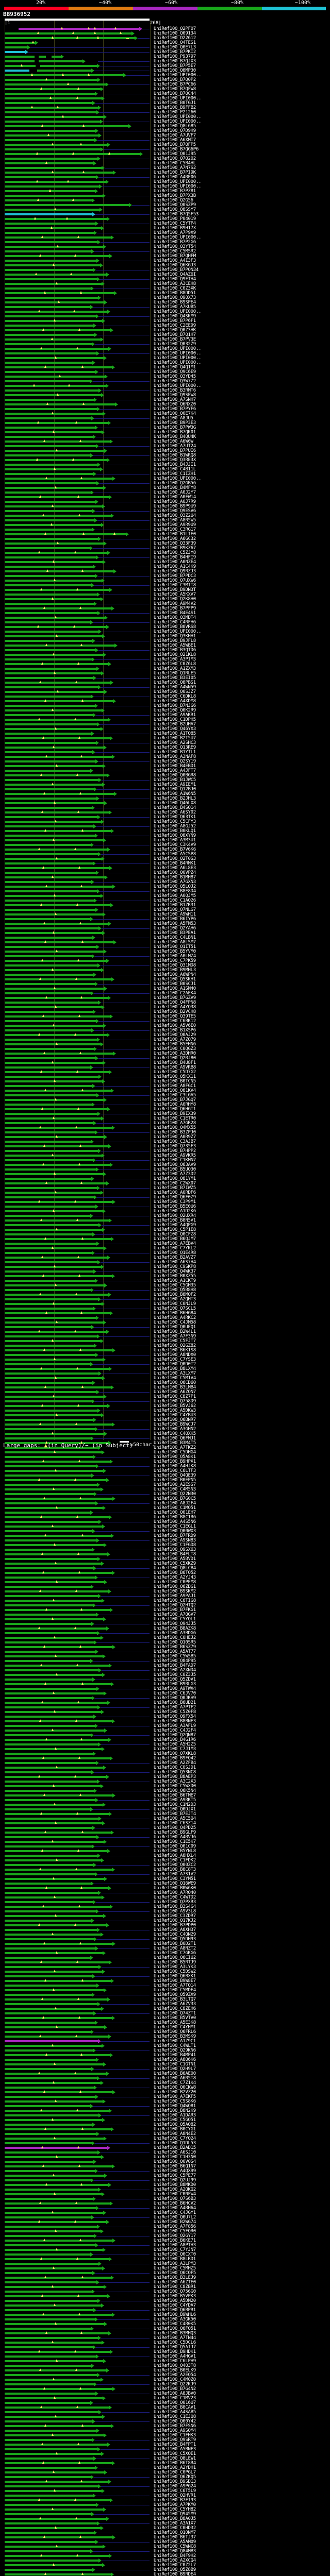  Describe the element at coordinates (175, 1331) in the screenshot. I see `sequence-id-label: UniRef100_B2W4L1` at that location.